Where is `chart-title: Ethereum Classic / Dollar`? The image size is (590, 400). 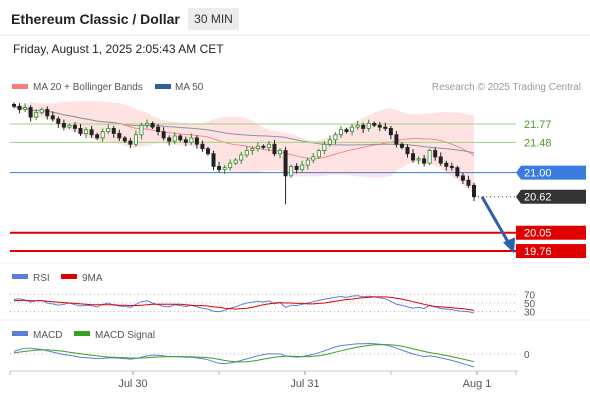 chart-title: Ethereum Classic / Dollar is located at coordinates (95, 19).